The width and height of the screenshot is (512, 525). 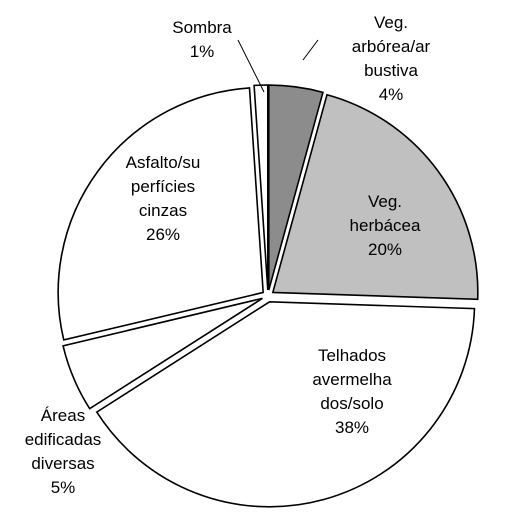 What do you see at coordinates (391, 46) in the screenshot?
I see `slice-label-line: arbórea/ar` at bounding box center [391, 46].